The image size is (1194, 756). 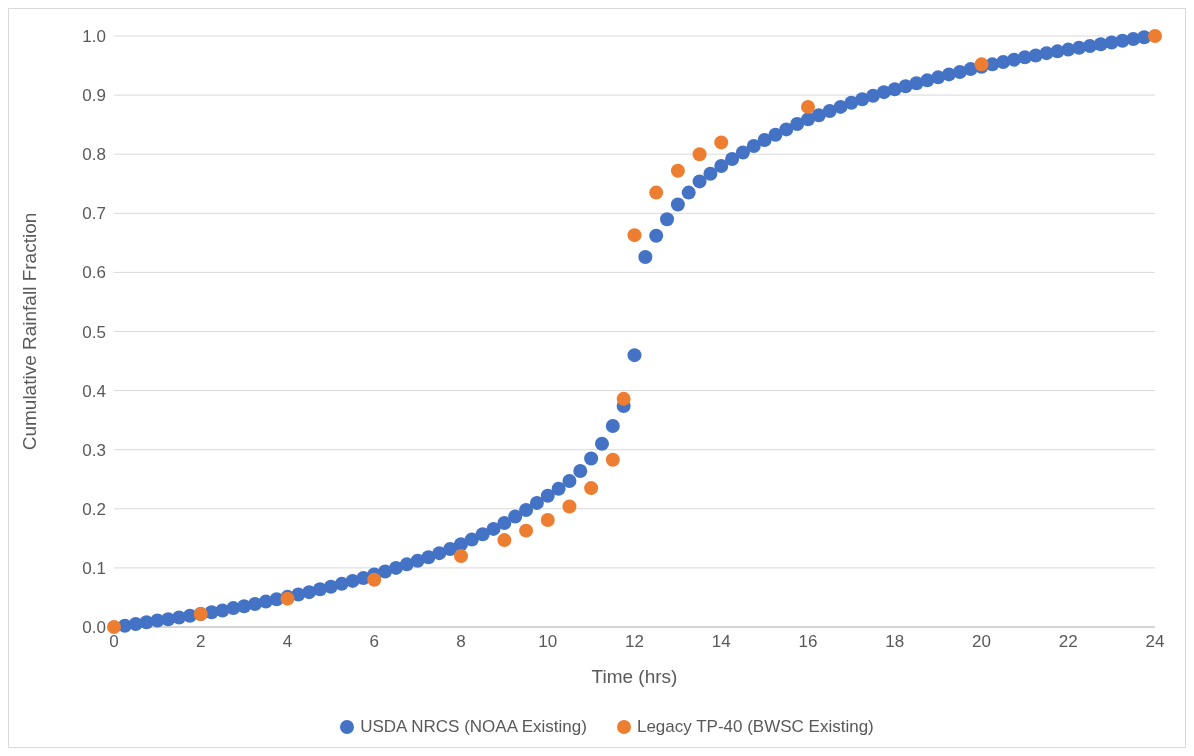 I want to click on x-tick-label: 10, so click(x=548, y=642).